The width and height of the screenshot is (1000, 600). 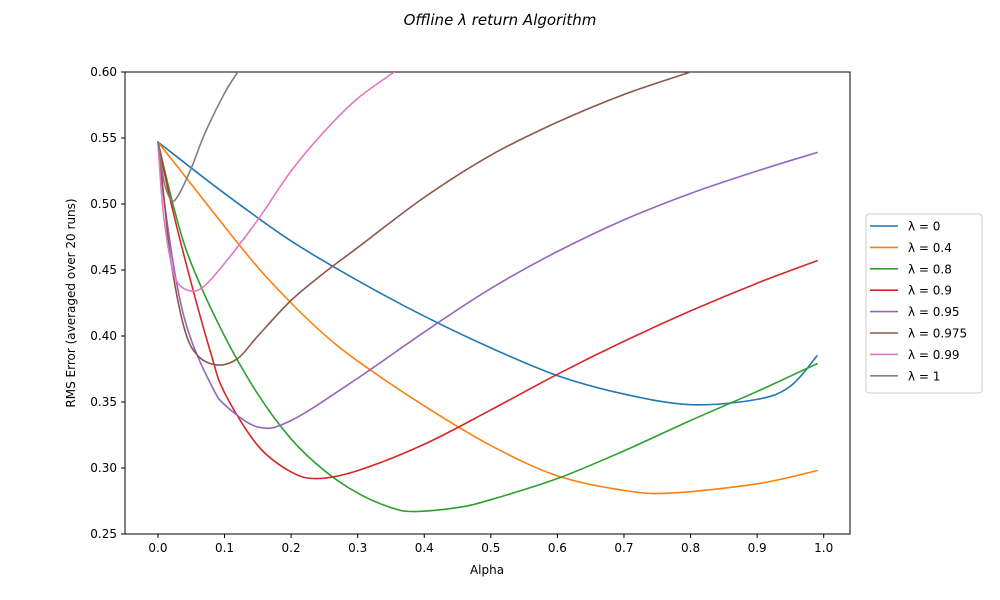 What do you see at coordinates (500, 20) in the screenshot?
I see `chart-title: Offline λ return Algorithm` at bounding box center [500, 20].